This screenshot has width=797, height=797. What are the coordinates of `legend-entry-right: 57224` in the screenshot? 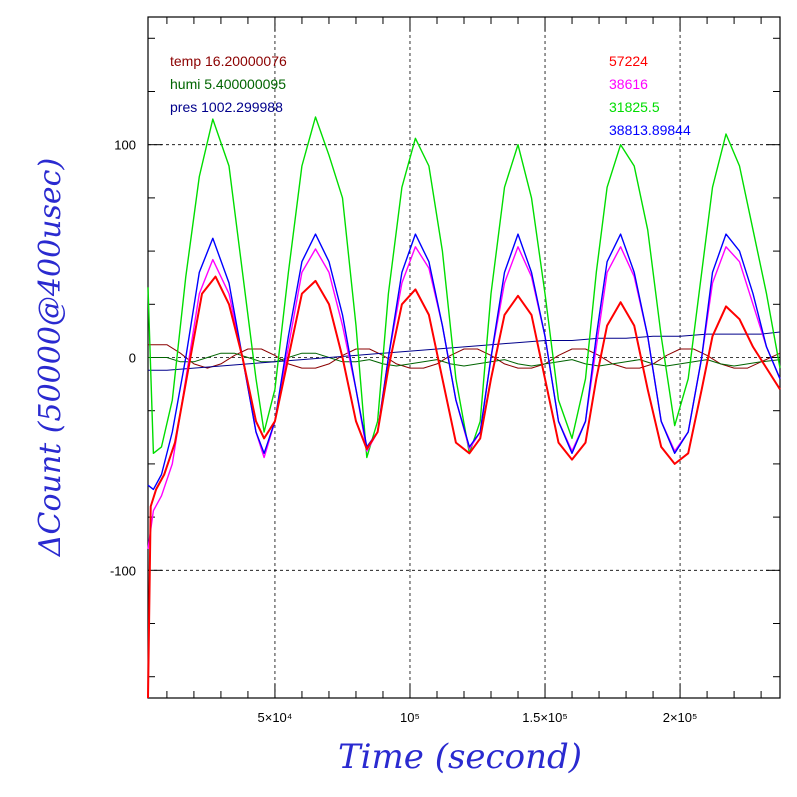 It's located at (628, 61).